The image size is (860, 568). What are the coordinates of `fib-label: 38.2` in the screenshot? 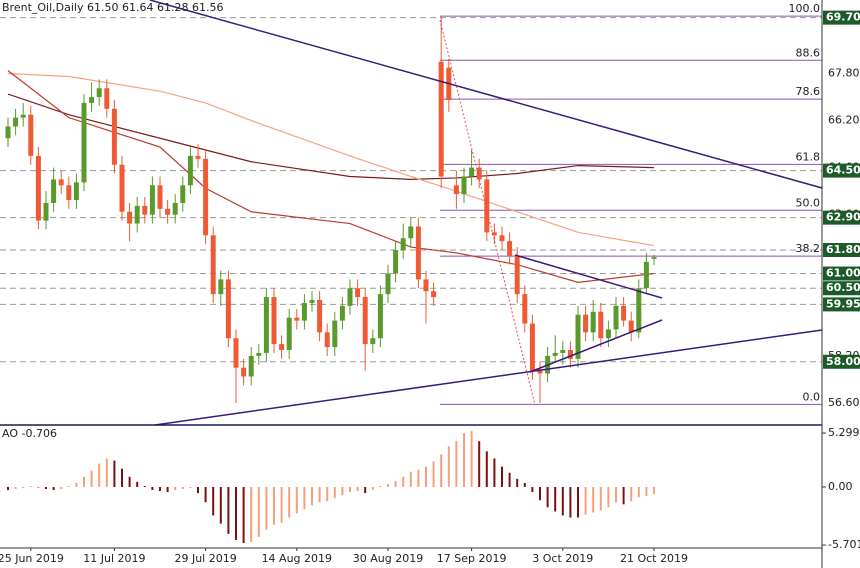 It's located at (808, 248).